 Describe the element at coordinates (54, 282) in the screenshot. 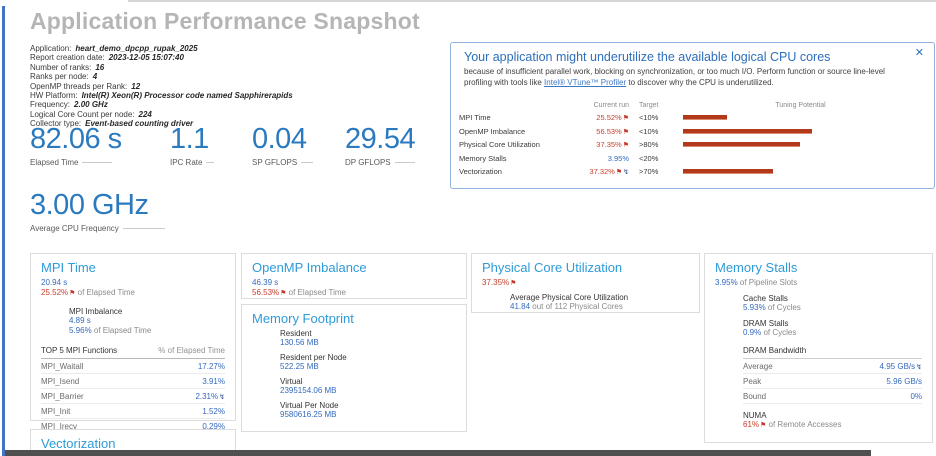

I see `mpi-time-value: 20.94 s` at that location.